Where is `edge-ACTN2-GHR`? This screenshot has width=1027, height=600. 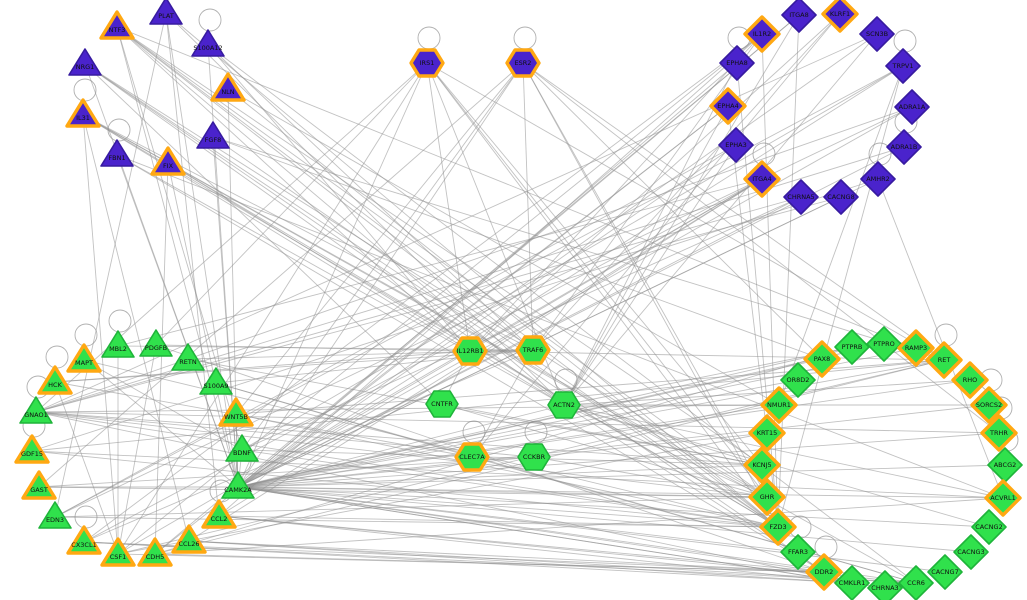 edge-ACTN2-GHR is located at coordinates (665, 451).